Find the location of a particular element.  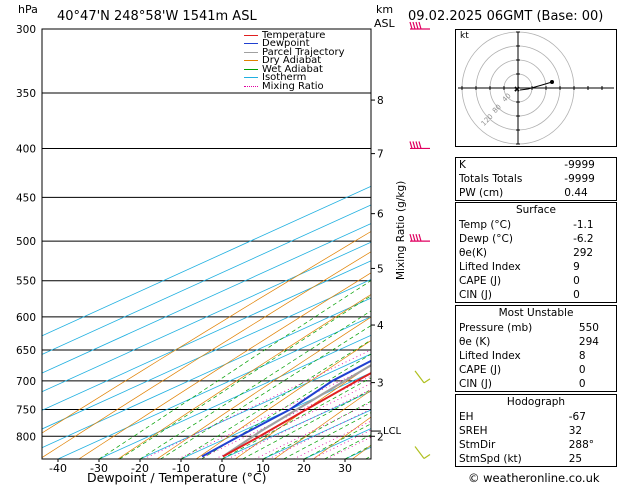

parcel-trajectory-line is located at coordinates (296, 410).